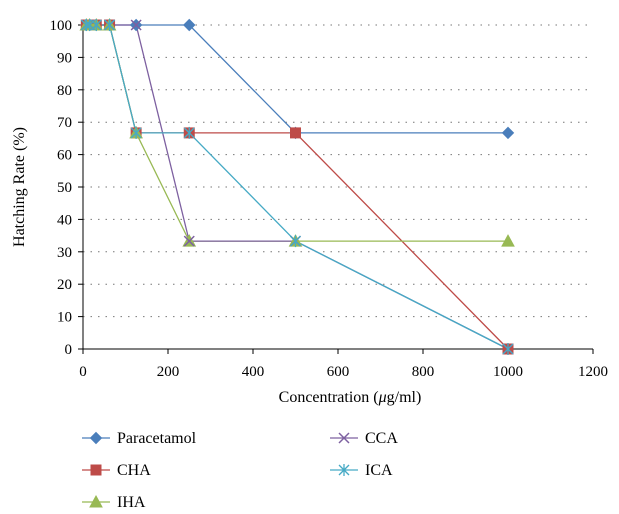 The height and width of the screenshot is (514, 619). I want to click on y-tick-label: 10, so click(64, 318).